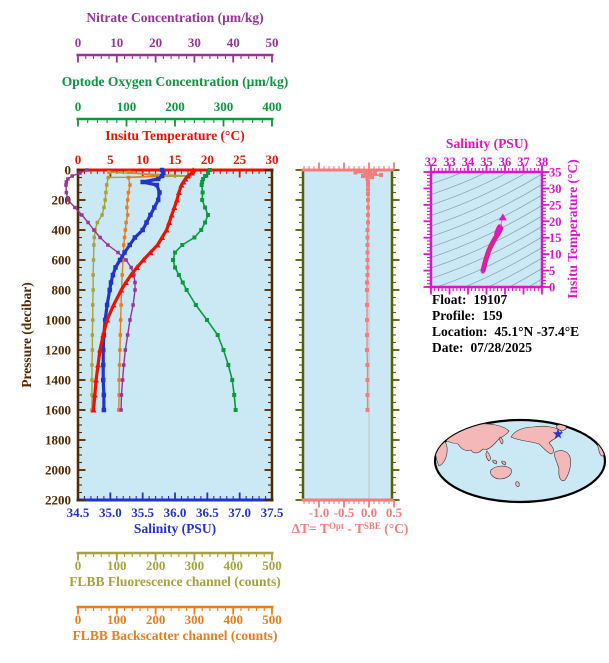  I want to click on delta-t-axis-right, so click(395, 335).